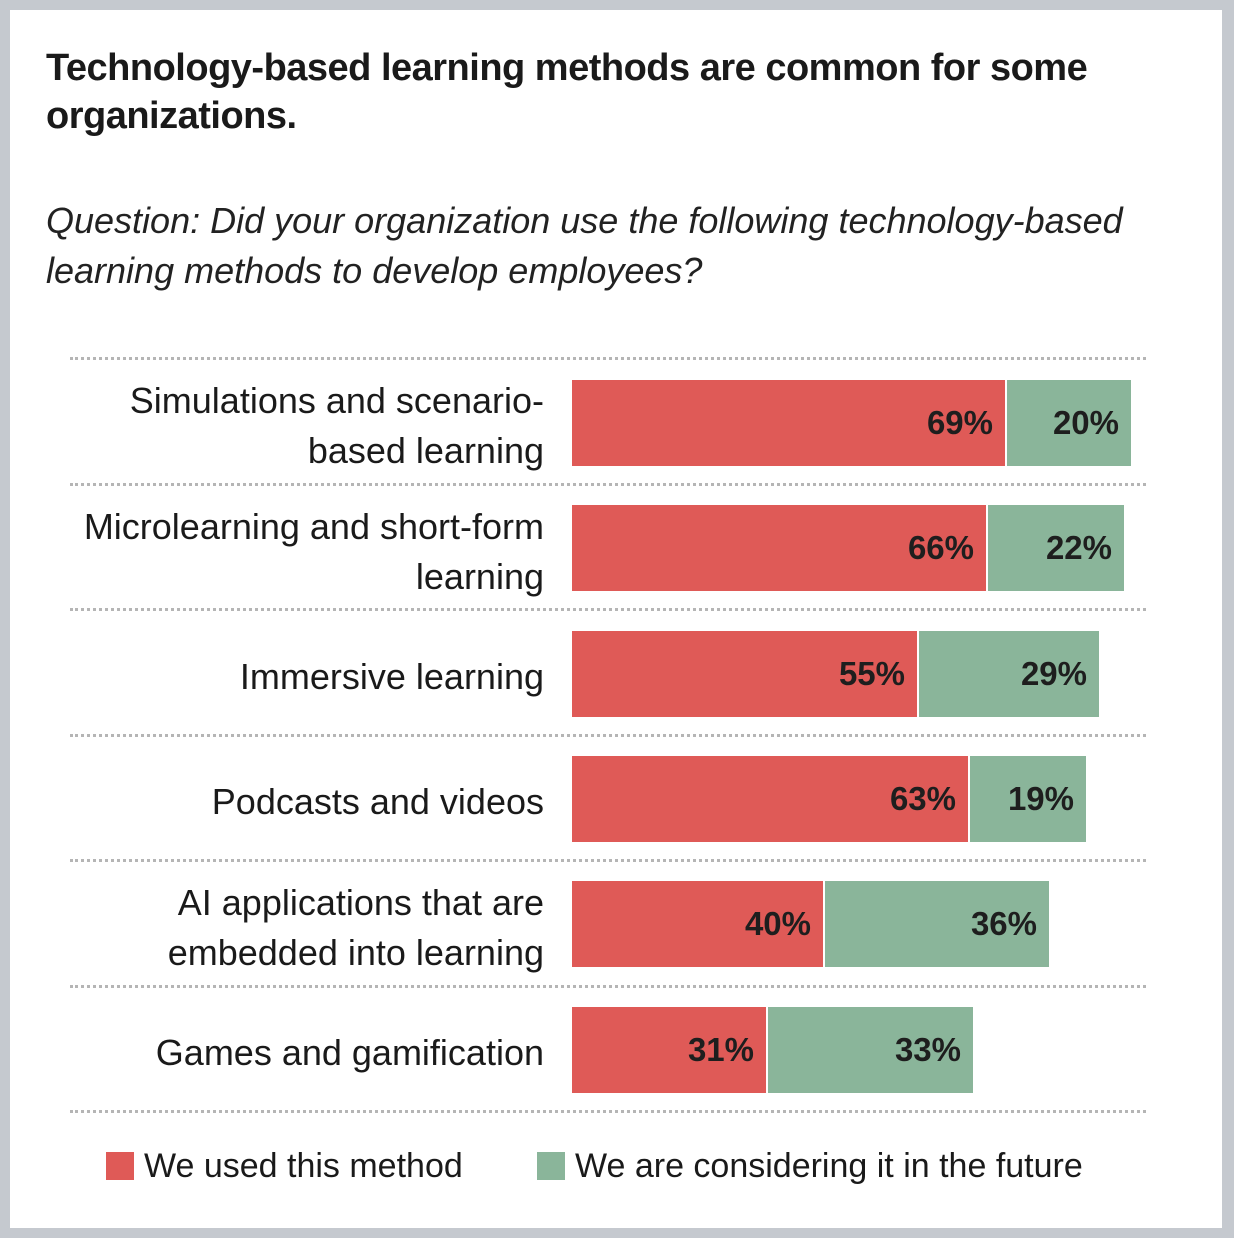  Describe the element at coordinates (1003, 923) in the screenshot. I see `bar-value: 36%` at that location.